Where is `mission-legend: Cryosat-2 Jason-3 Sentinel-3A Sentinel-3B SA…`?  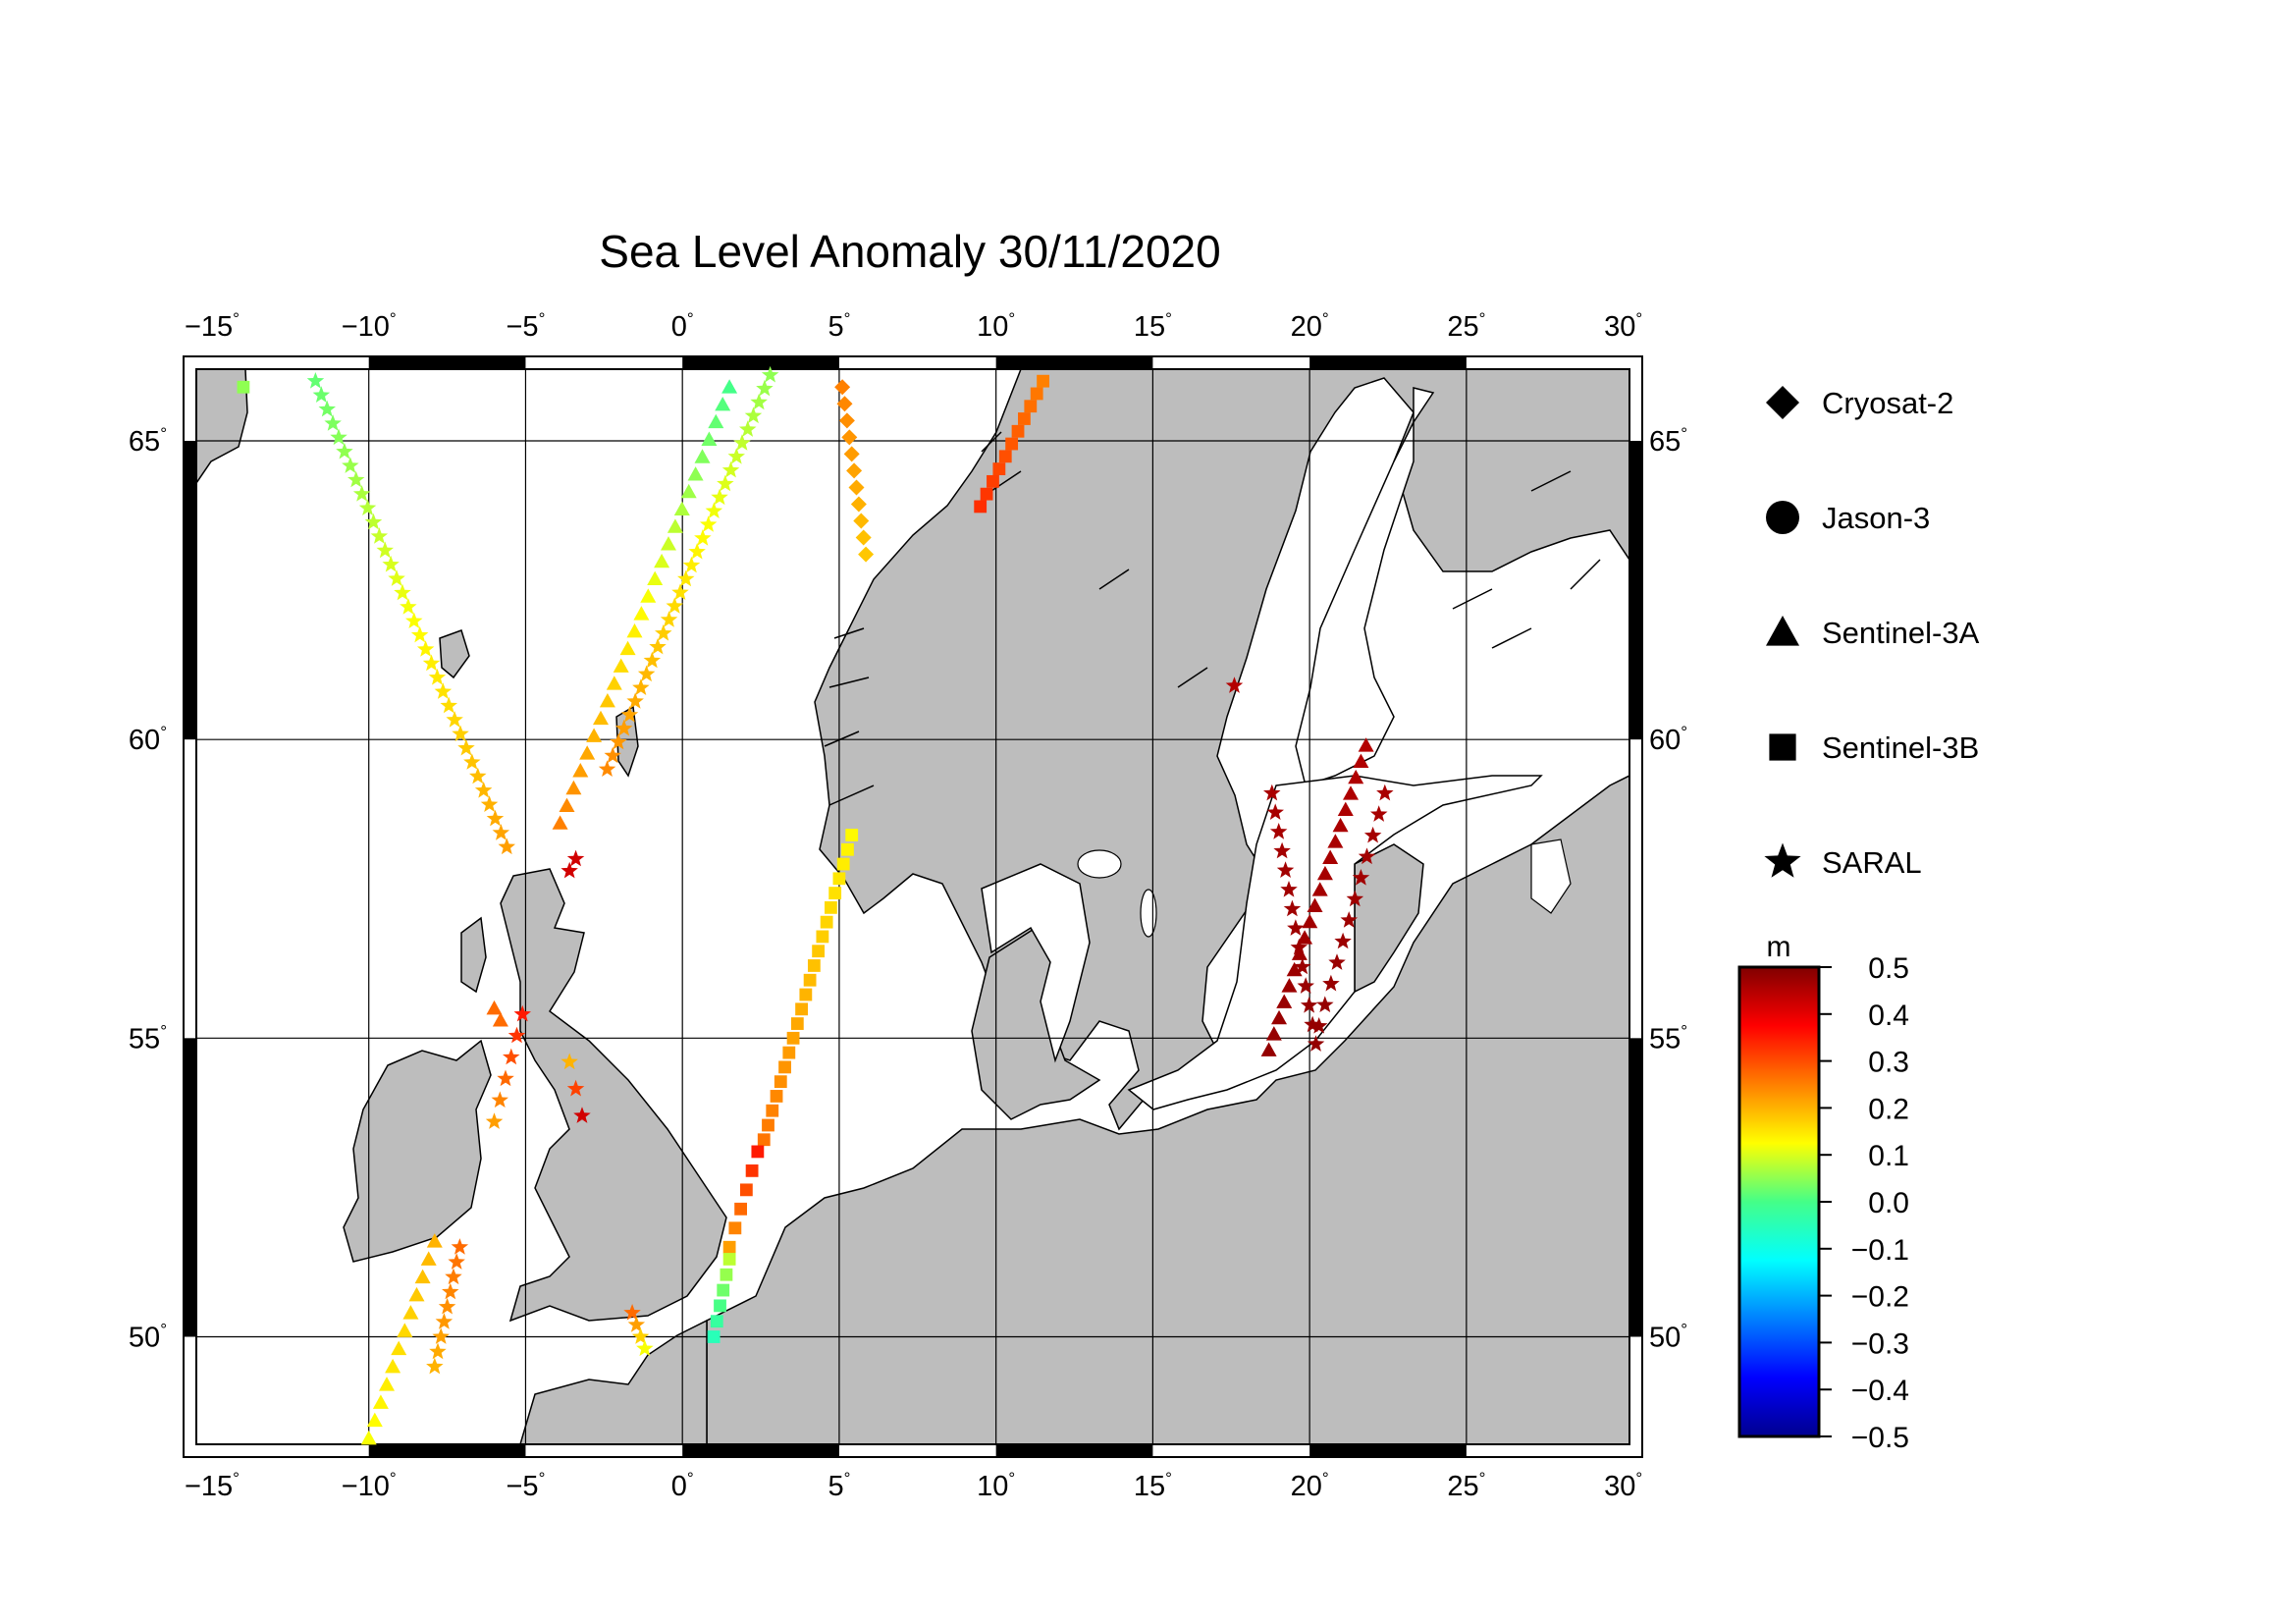
mission-legend: Cryosat-2 Jason-3 Sentinel-3A Sentinel-3B SA… is located at coordinates (1872, 633).